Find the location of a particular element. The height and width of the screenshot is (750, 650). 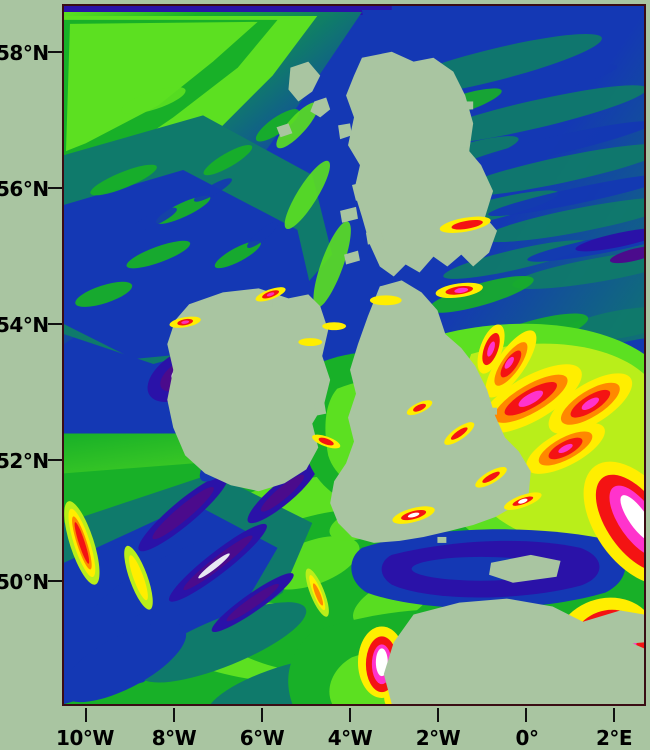

tick-label-x-0: 0° is located at coordinates (527, 738).